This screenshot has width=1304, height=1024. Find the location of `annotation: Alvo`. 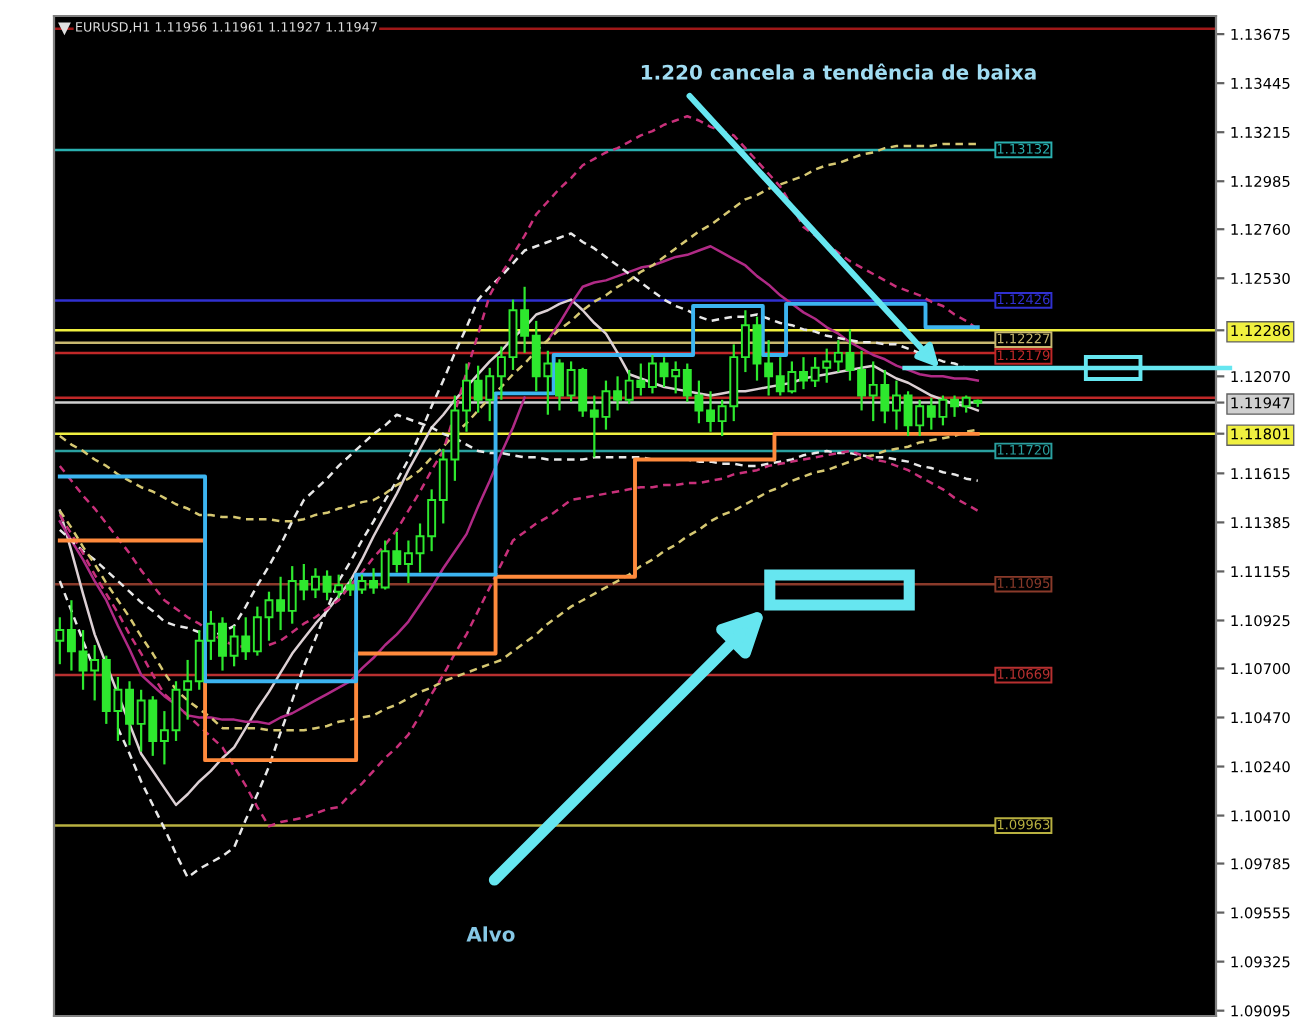

annotation: Alvo is located at coordinates (490, 934).